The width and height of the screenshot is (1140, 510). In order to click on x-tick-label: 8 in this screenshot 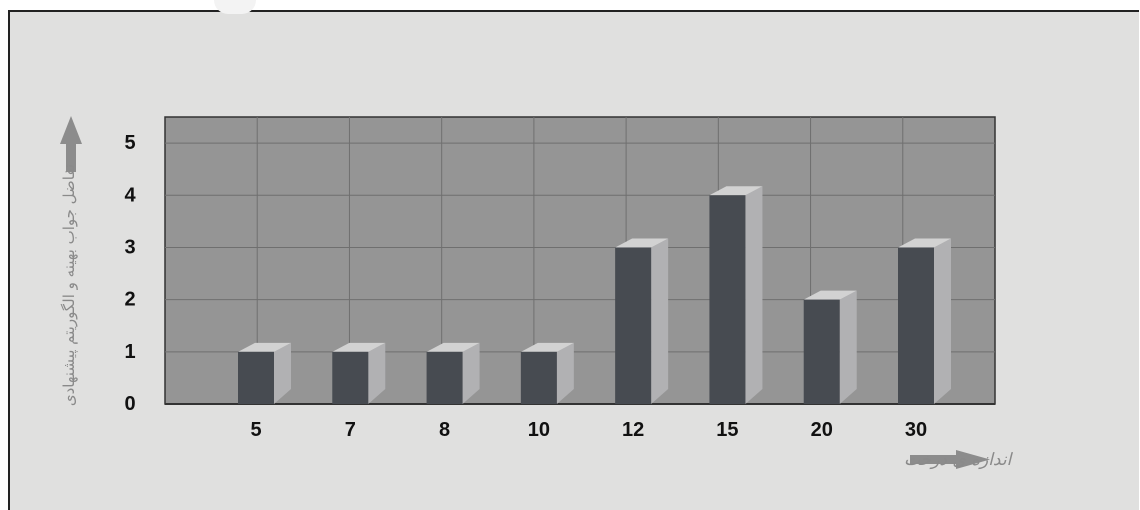, I will do `click(444, 430)`.